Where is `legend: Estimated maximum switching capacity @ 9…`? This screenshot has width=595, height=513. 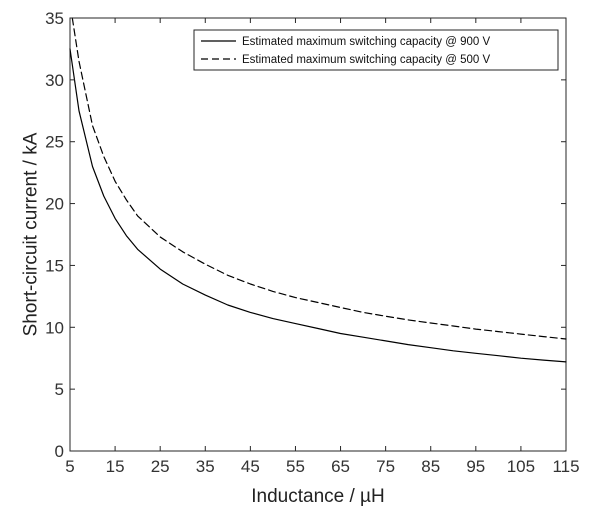 legend: Estimated maximum switching capacity @ 9… is located at coordinates (376, 50).